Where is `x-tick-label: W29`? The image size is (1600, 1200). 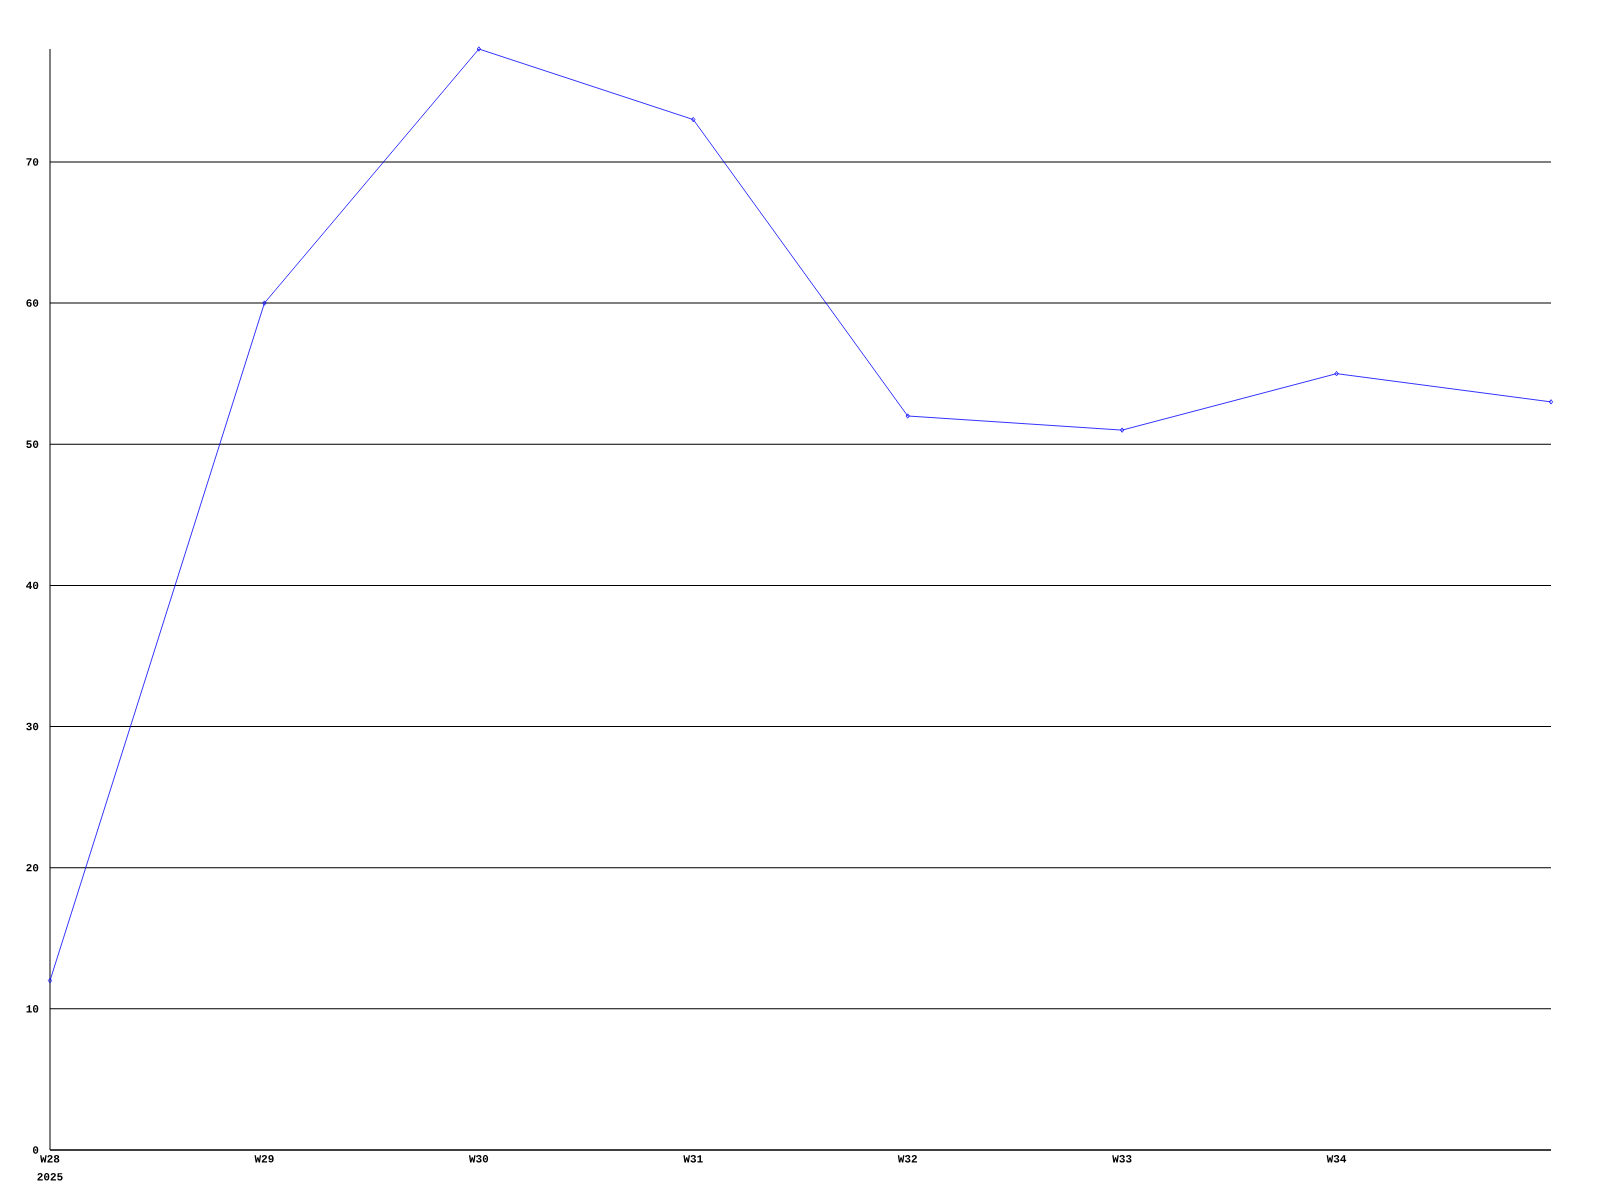 x-tick-label: W29 is located at coordinates (264, 1159).